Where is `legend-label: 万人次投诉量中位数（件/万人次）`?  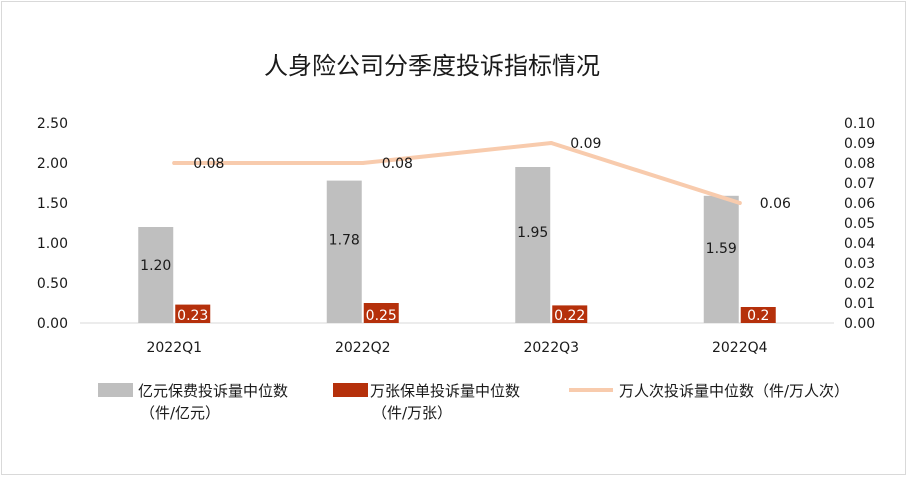 legend-label: 万人次投诉量中位数（件/万人次） is located at coordinates (734, 391).